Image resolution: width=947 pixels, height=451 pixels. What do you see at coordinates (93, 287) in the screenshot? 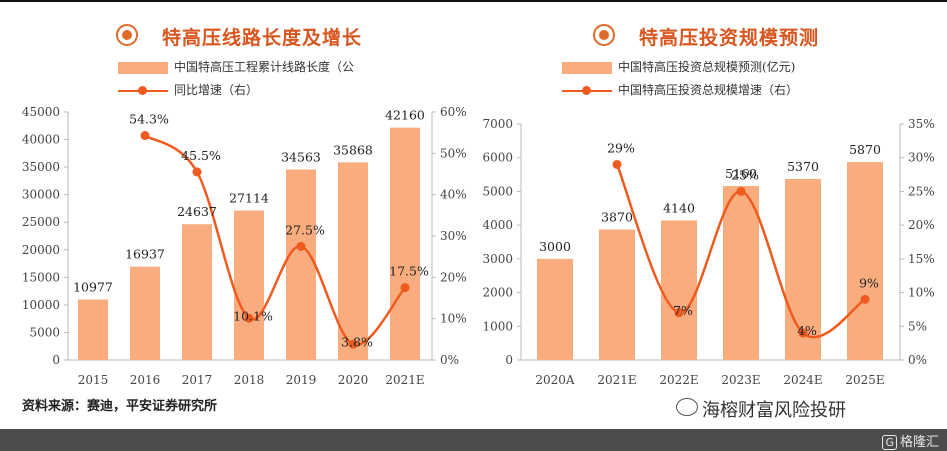
I see `left-bar-value-label: 10977` at bounding box center [93, 287].